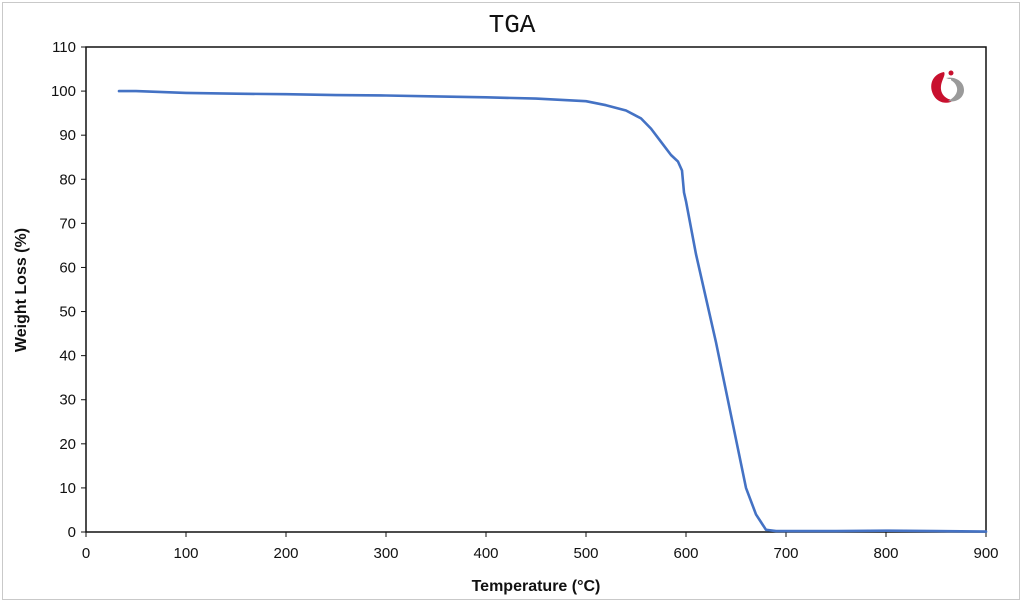 The image size is (1024, 604). Describe the element at coordinates (285, 553) in the screenshot. I see `x-tick-label: 200` at that location.